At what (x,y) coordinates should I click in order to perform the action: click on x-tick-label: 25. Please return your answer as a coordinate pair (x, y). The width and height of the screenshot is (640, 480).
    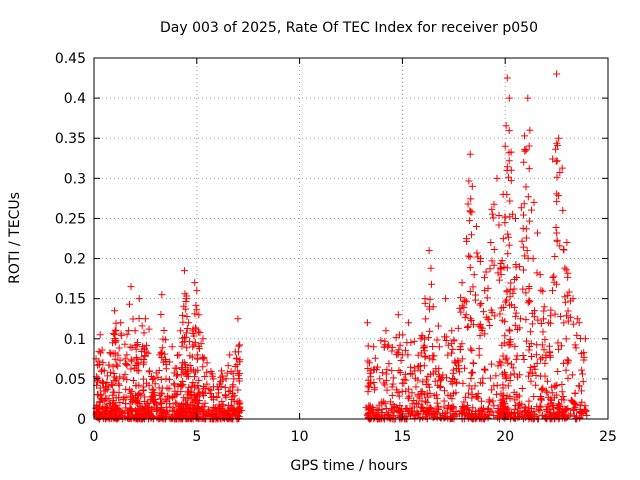
    Looking at the image, I should click on (608, 437).